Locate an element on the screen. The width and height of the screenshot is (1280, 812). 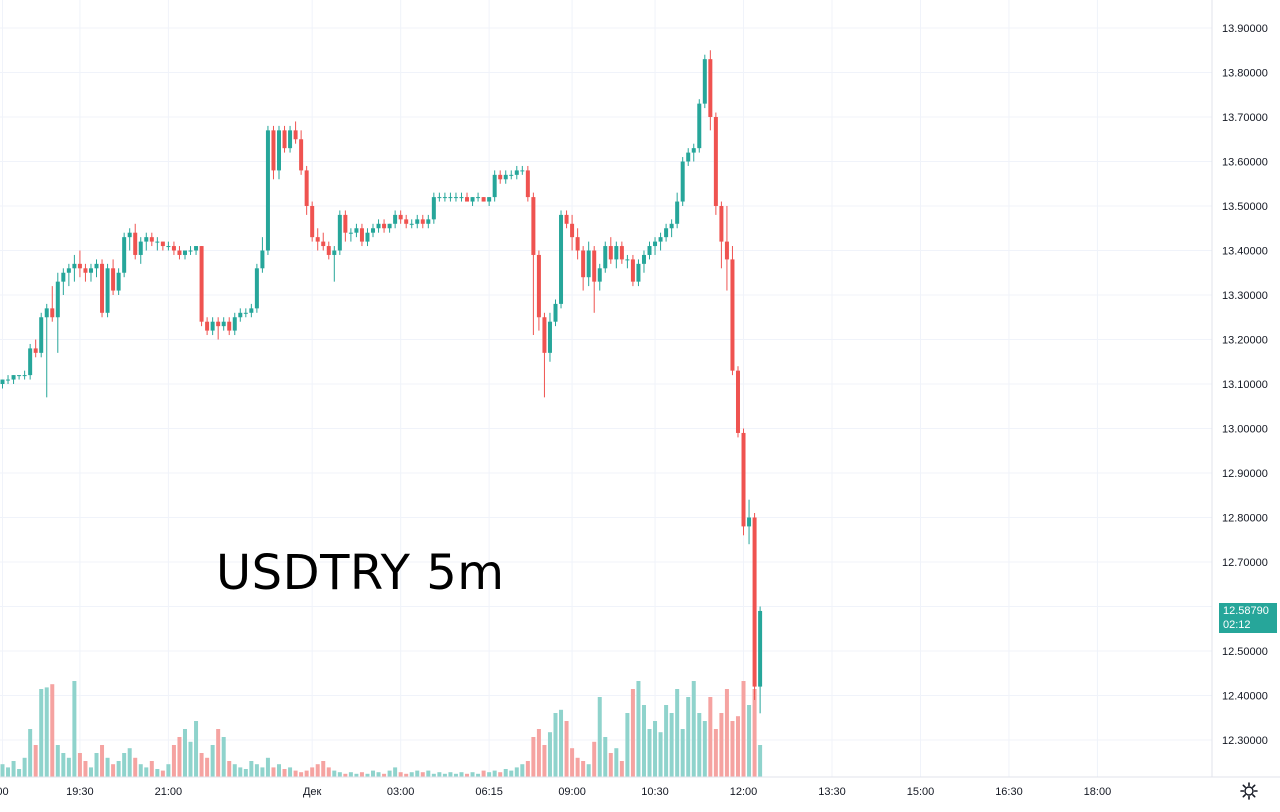
y-tick-label: 13.00000 is located at coordinates (1245, 430).